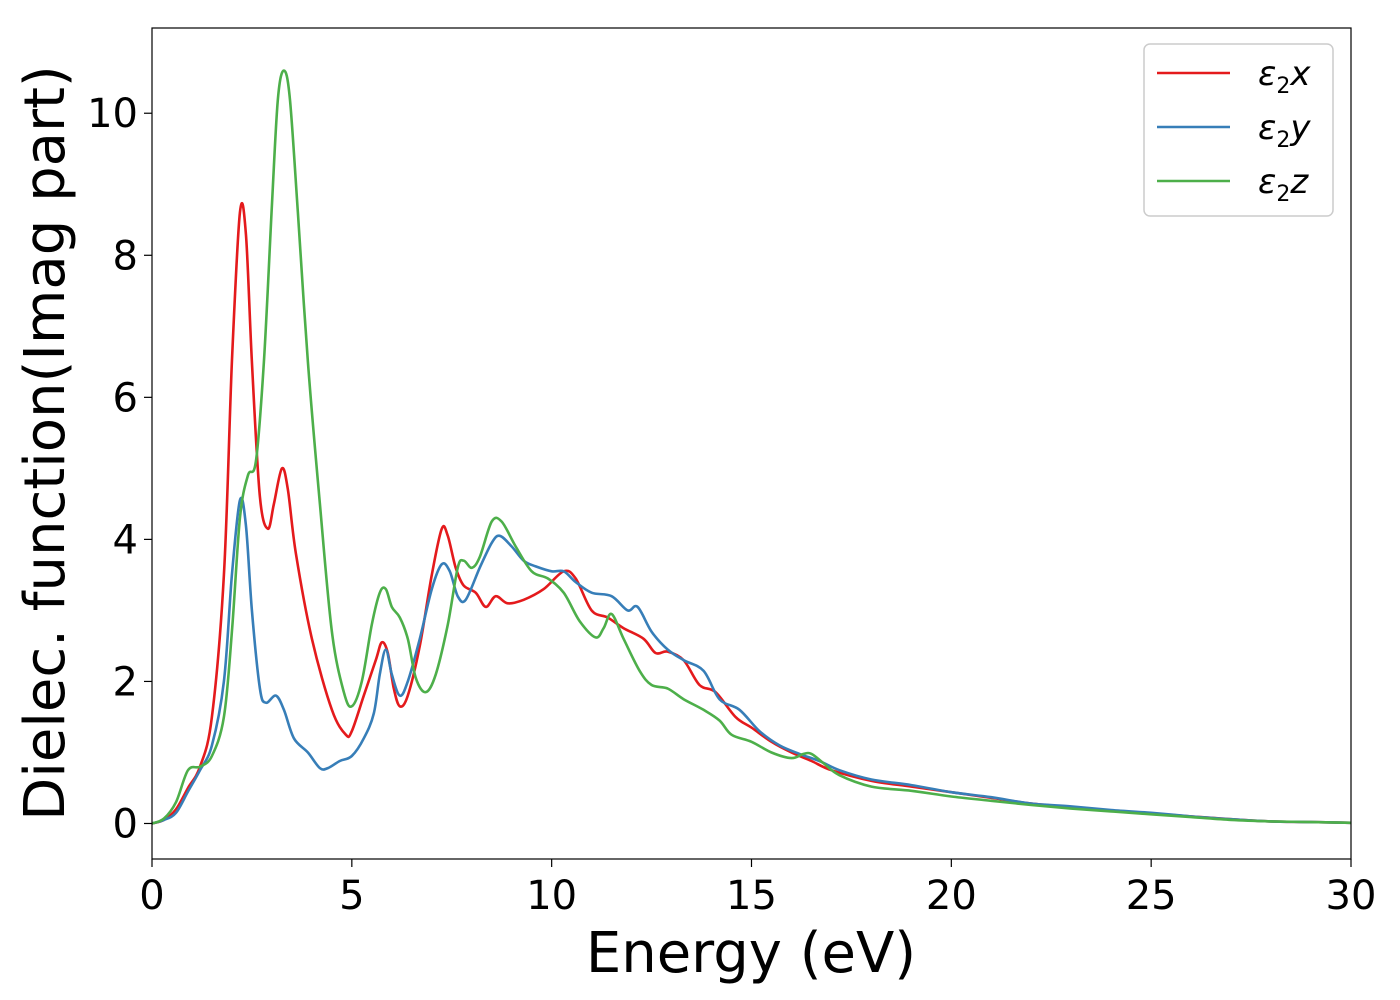 Image resolution: width=1400 pixels, height=1000 pixels. What do you see at coordinates (125, 824) in the screenshot?
I see `y-tick-label: 0` at bounding box center [125, 824].